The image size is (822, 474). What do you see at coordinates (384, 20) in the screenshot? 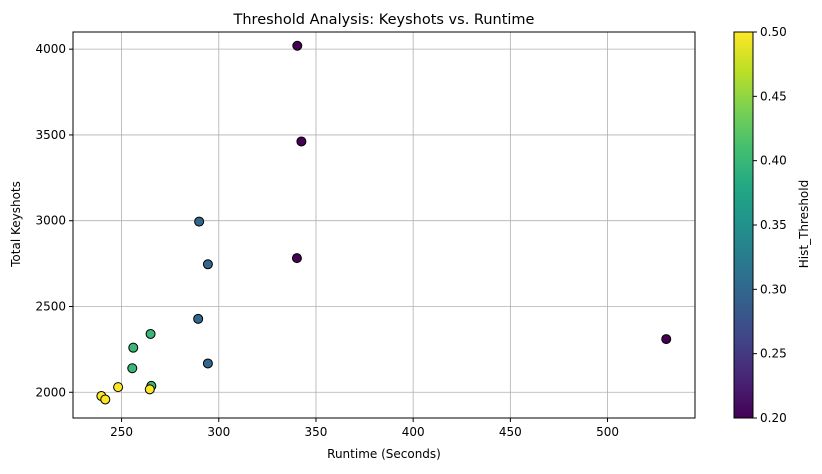
I see `chart-title: Threshold Analysis: Keyshots vs. Runtime` at bounding box center [384, 20].